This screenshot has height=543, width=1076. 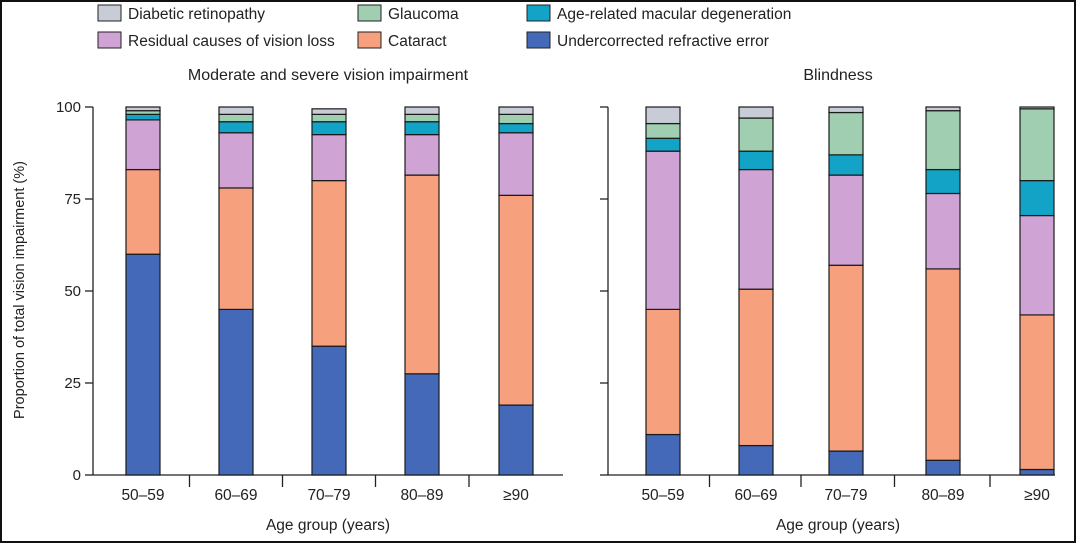 I want to click on legend-label-age-related-macular-degeneration: Age-related macular degeneration, so click(x=674, y=14).